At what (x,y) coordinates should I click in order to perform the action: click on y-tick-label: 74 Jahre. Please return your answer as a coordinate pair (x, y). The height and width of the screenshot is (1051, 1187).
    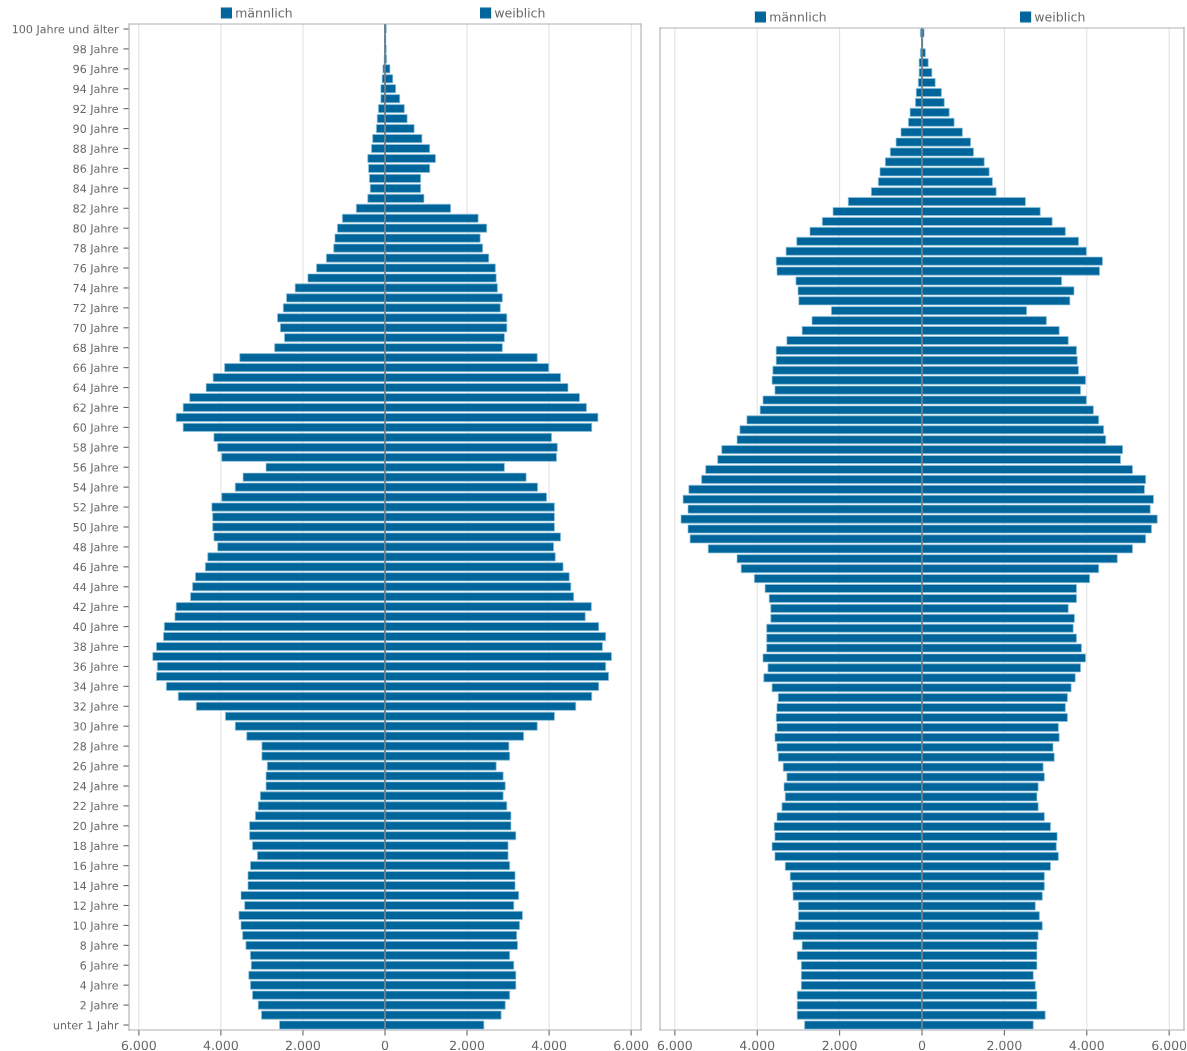
    Looking at the image, I should click on (95, 289).